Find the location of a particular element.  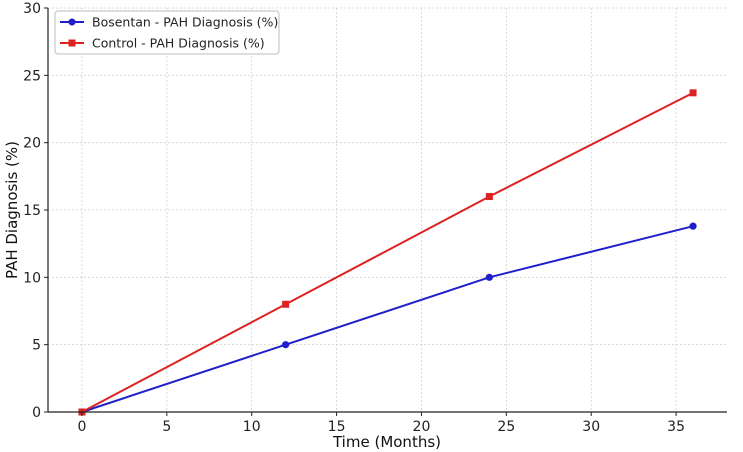

y-tick-label: 10 is located at coordinates (32, 278).